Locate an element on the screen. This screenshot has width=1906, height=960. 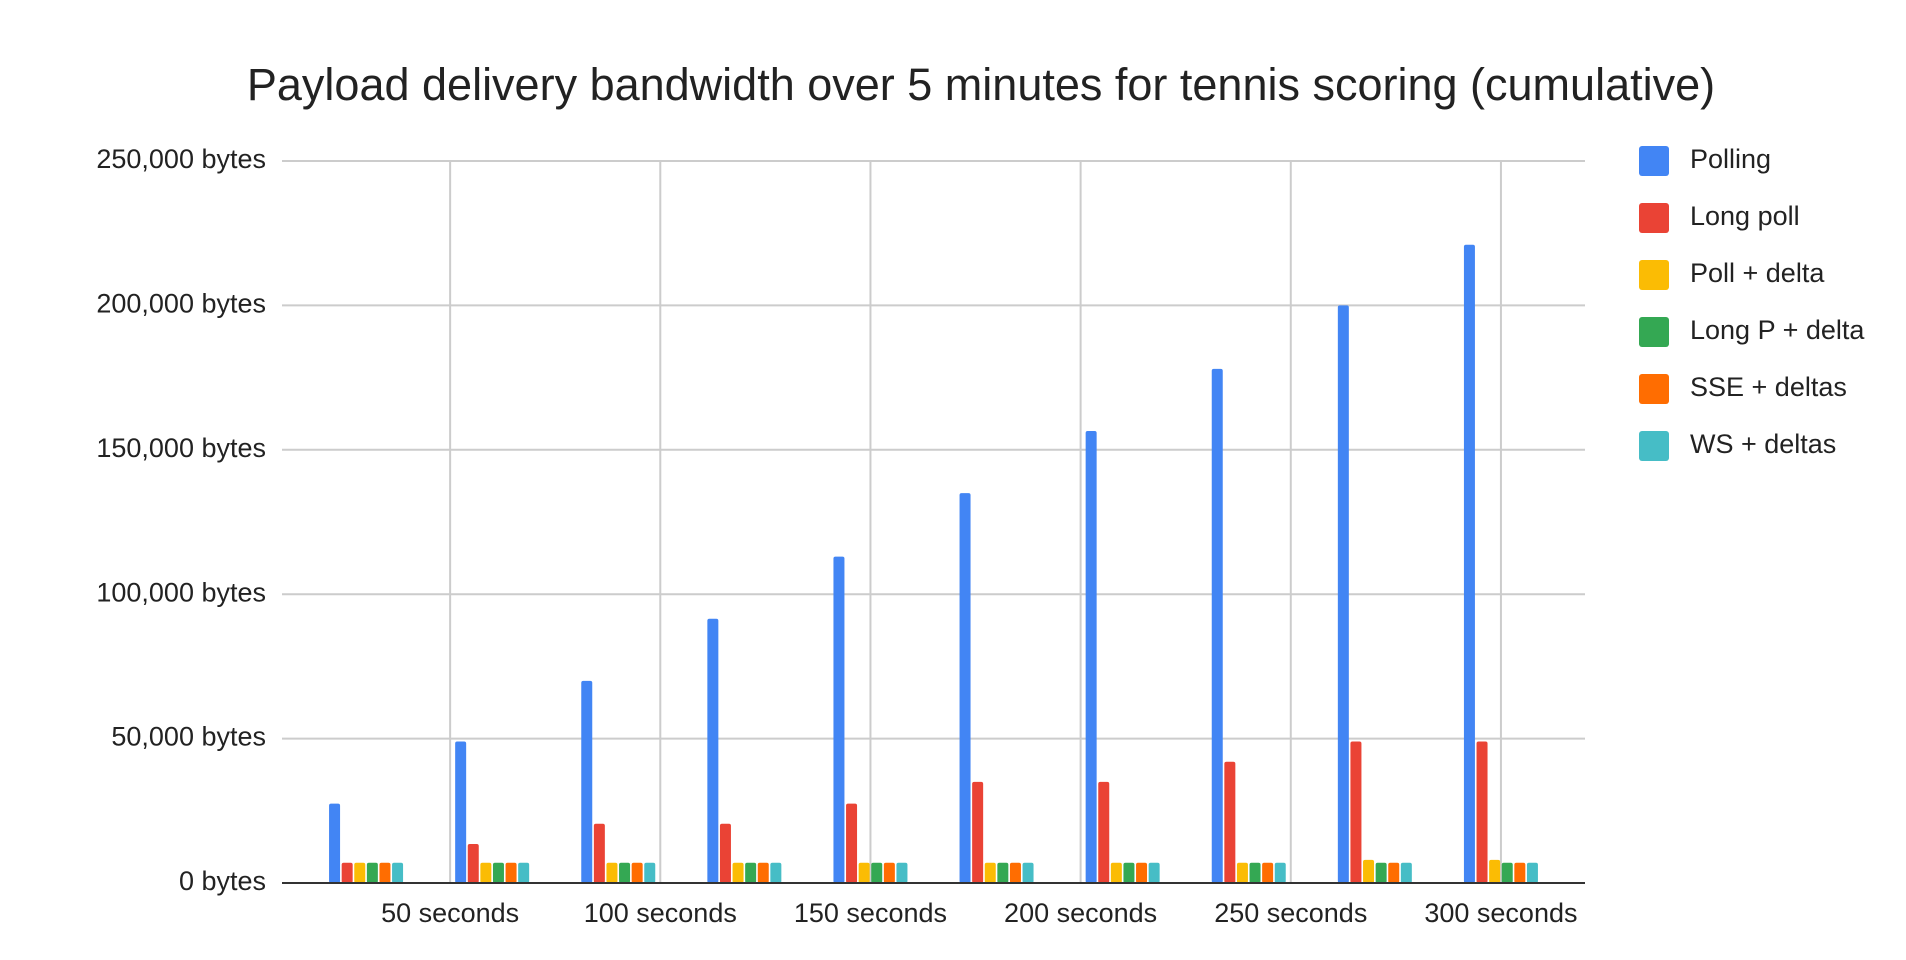
legend-label: Polling is located at coordinates (1730, 159).